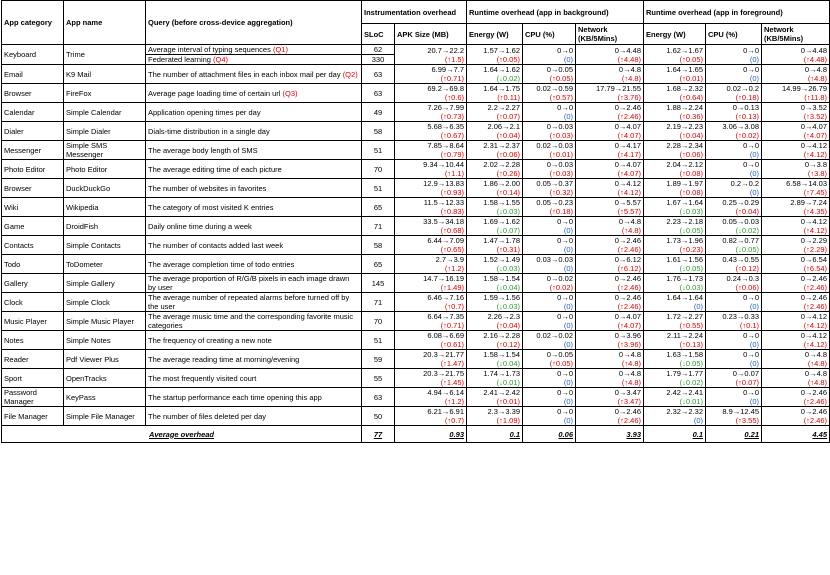 This screenshot has height=575, width=830. What do you see at coordinates (502, 241) in the screenshot?
I see `bg-energy-value: 1.47→1.78` at bounding box center [502, 241].